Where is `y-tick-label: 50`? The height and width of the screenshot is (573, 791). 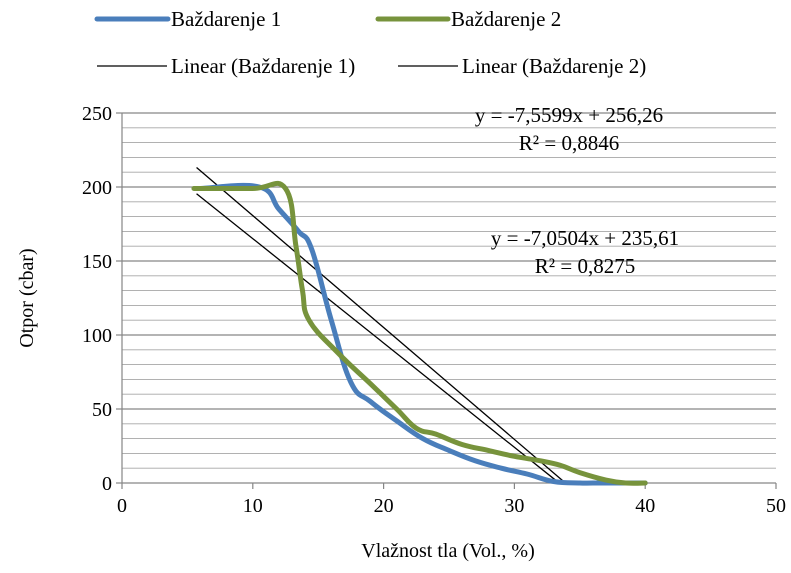 y-tick-label: 50 is located at coordinates (102, 410).